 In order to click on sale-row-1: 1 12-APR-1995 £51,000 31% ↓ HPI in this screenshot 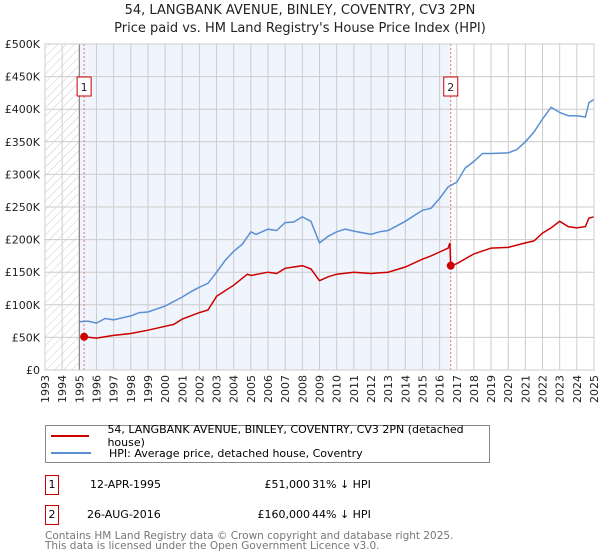, I will do `click(295, 486)`.